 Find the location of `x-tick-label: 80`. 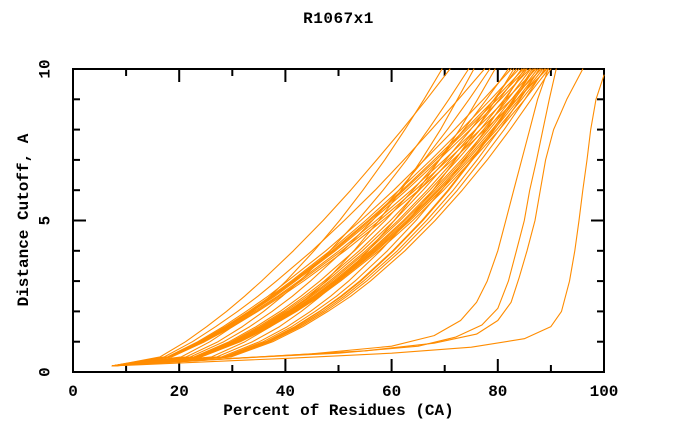

x-tick-label: 80 is located at coordinates (497, 392).